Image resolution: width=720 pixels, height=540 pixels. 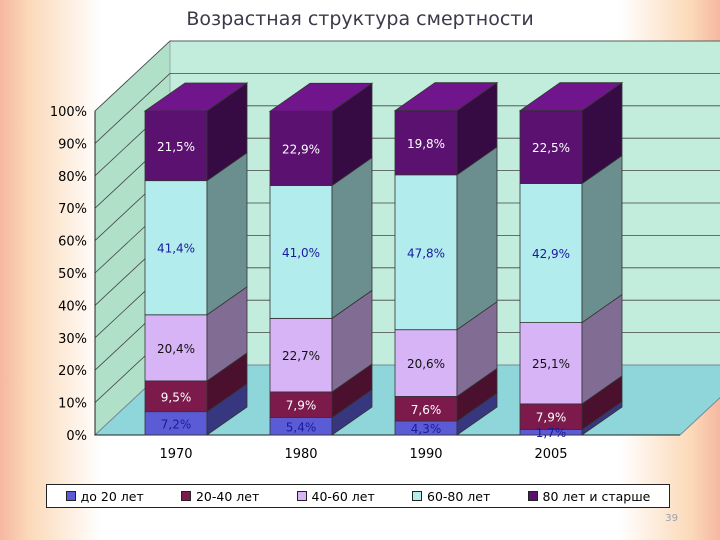 What do you see at coordinates (300, 454) in the screenshot?
I see `x-tick-label: 1980` at bounding box center [300, 454].